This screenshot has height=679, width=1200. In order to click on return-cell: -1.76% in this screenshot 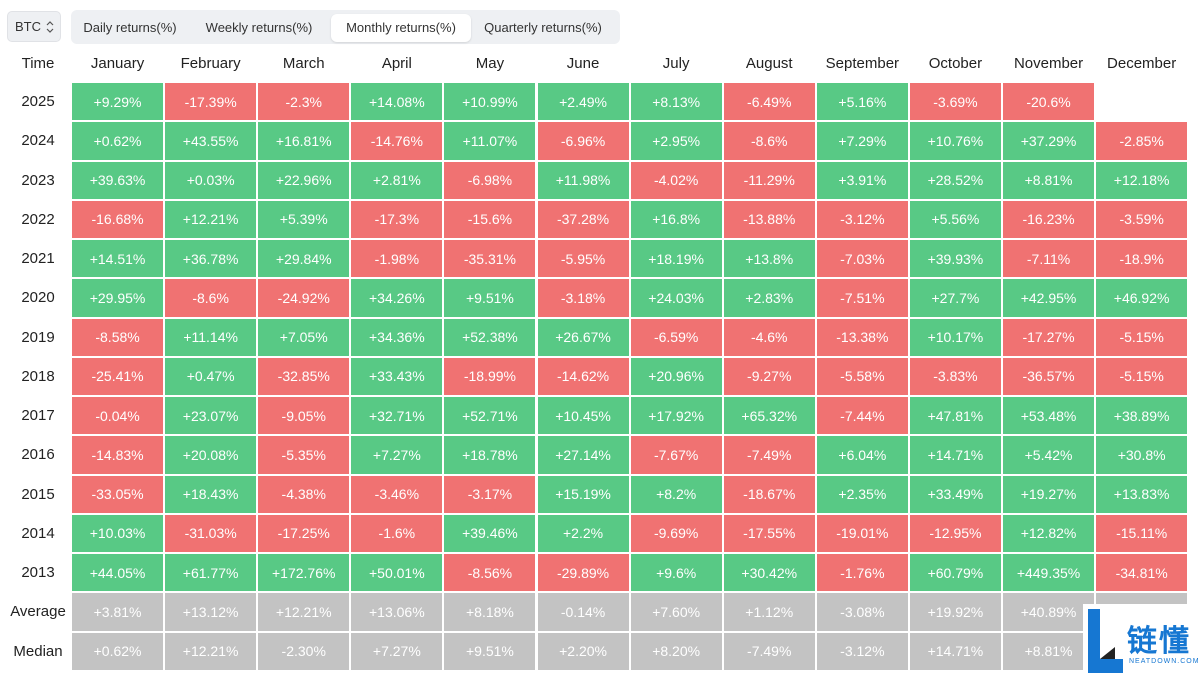, I will do `click(862, 573)`.